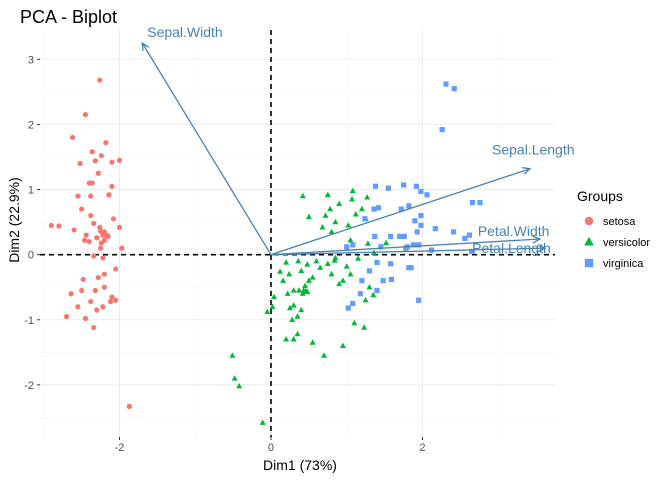  Describe the element at coordinates (31, 125) in the screenshot. I see `y-tick-label: 2` at that location.